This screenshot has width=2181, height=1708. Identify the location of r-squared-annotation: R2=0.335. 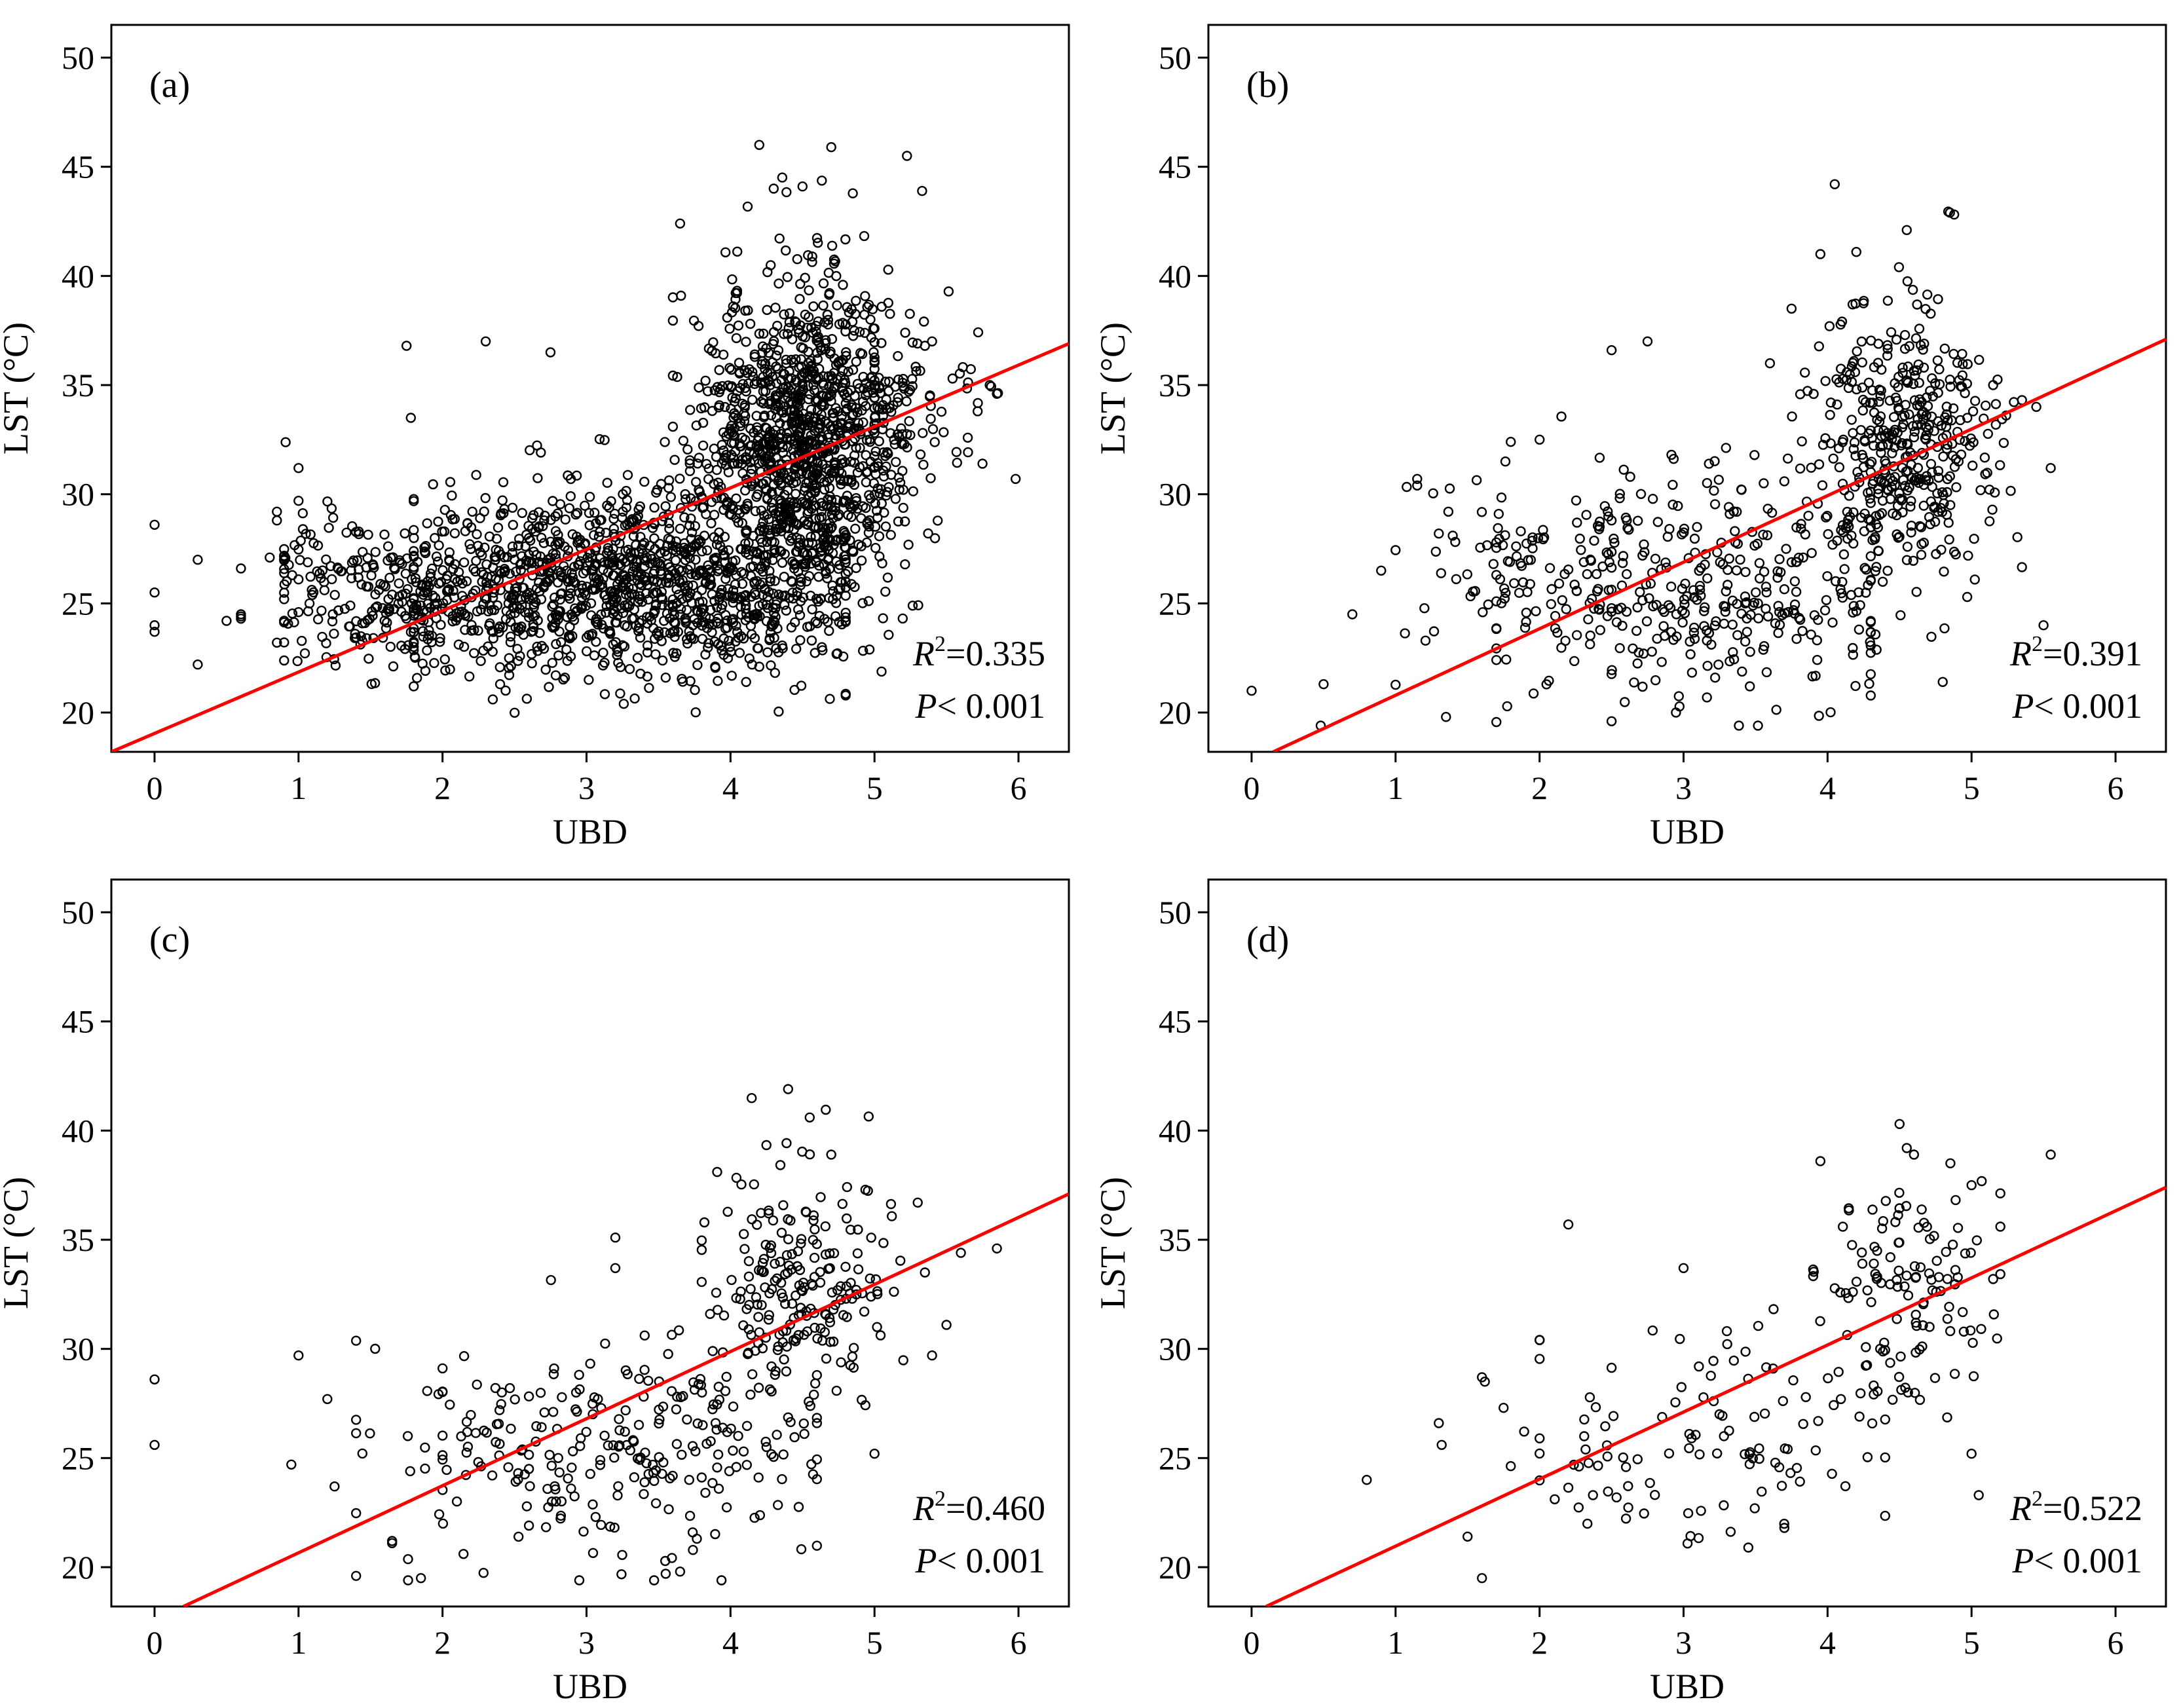
(979, 652).